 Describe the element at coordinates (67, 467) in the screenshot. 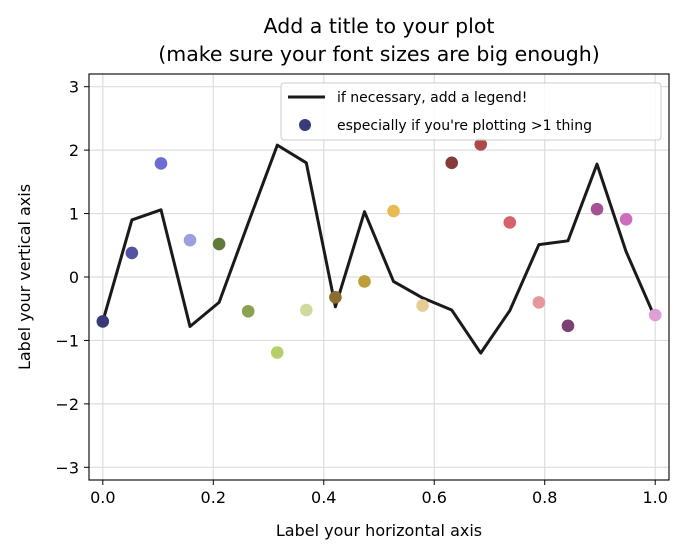

I see `y-tick-label: −3` at that location.